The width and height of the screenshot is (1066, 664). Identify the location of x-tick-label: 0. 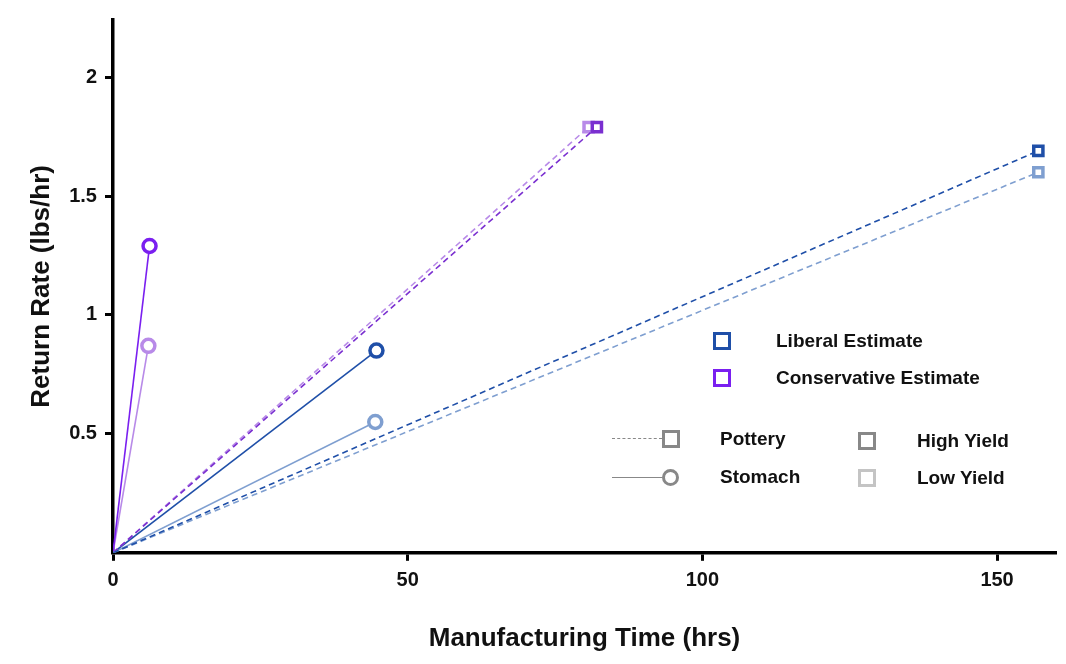
(113, 579).